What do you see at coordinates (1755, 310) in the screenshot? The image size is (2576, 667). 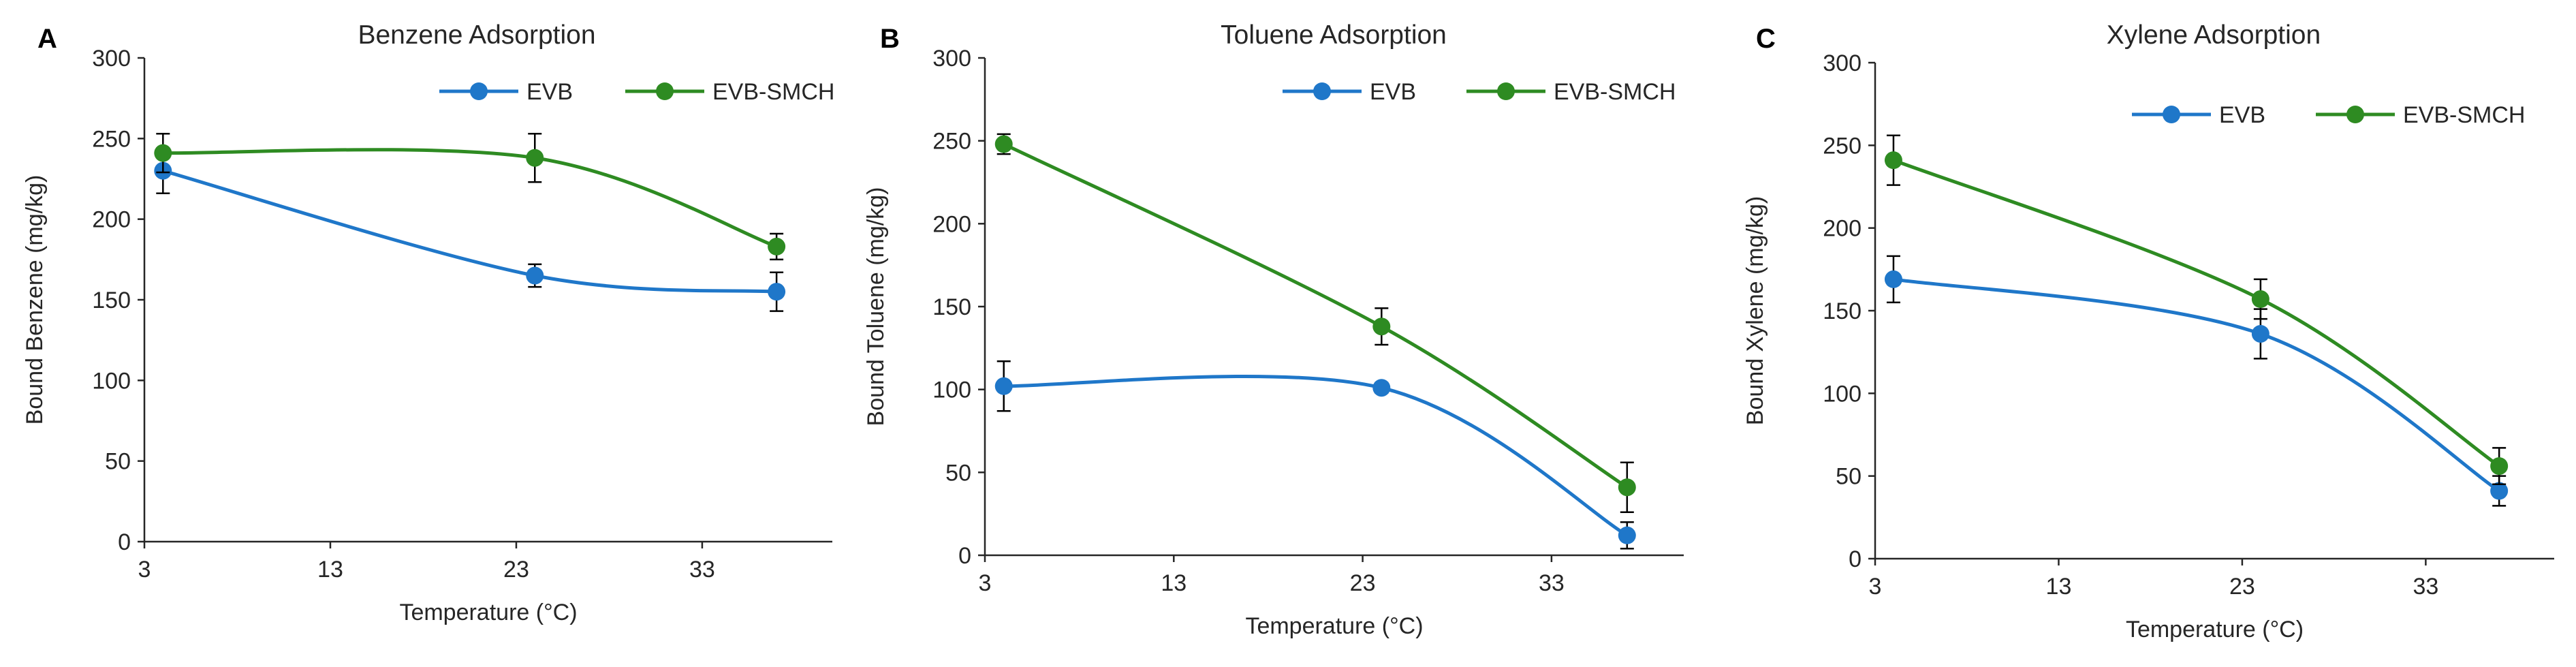 I see `y-axis-title: Bound Xylene (mg/kg)` at bounding box center [1755, 310].